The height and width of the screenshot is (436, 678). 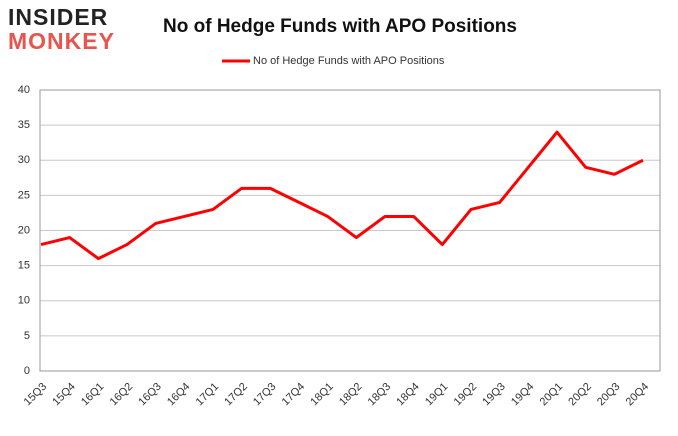 I want to click on y-tick-label: 35, so click(x=24, y=125).